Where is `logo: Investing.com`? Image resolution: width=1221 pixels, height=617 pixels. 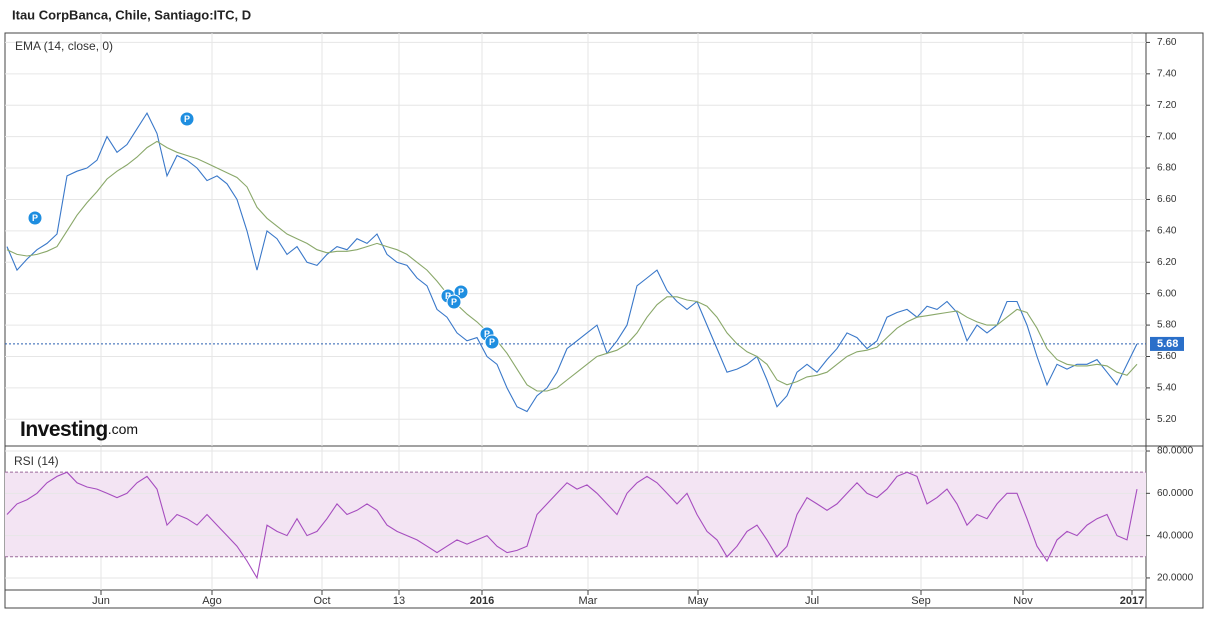 logo: Investing.com is located at coordinates (79, 429).